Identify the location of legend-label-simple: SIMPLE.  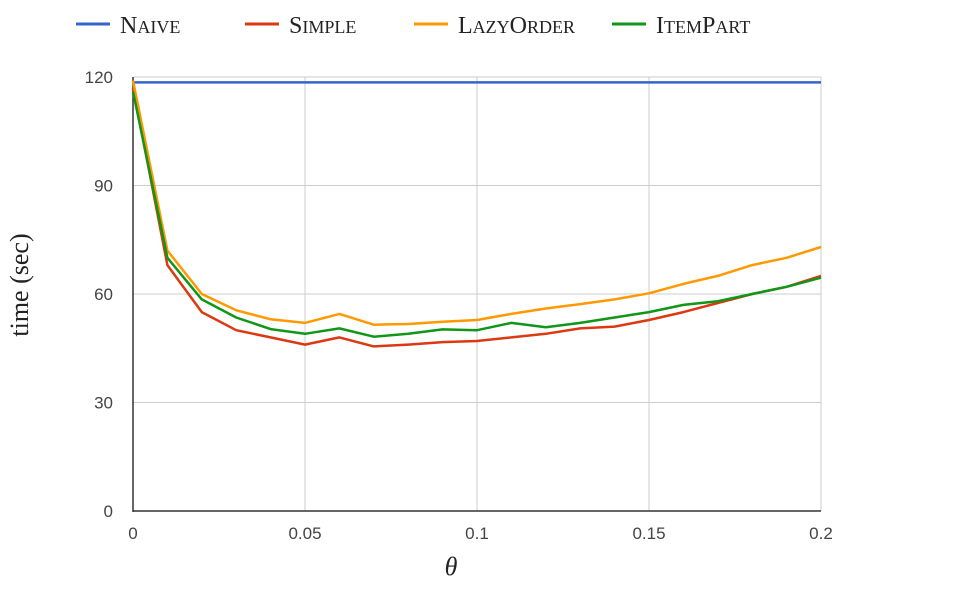
(322, 26).